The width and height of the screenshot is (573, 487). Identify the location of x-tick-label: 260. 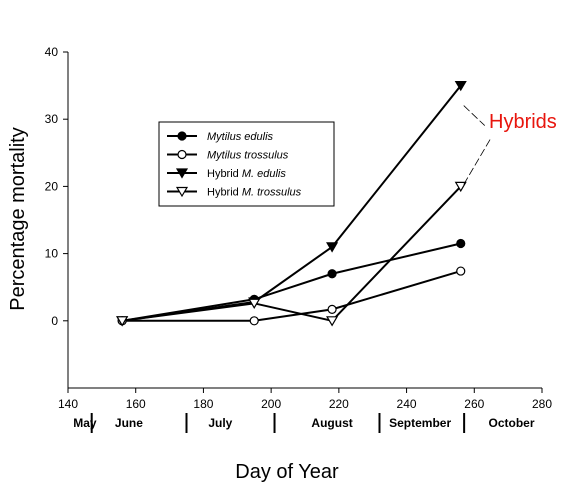
(474, 404).